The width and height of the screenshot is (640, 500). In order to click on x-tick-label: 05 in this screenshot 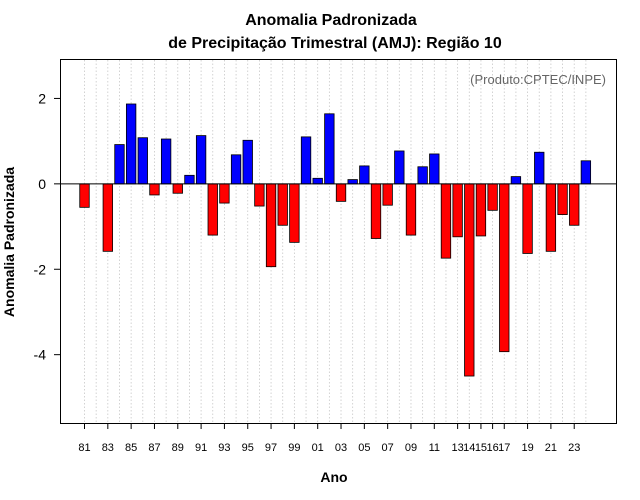, I will do `click(364, 448)`.